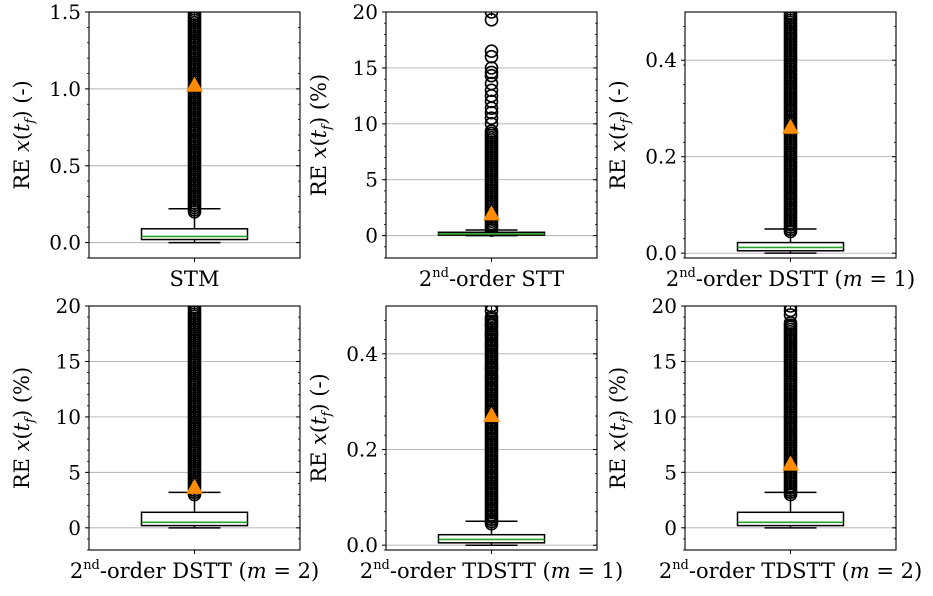  I want to click on category-label: 2nd-order TDSTT (m = 1), so click(491, 570).